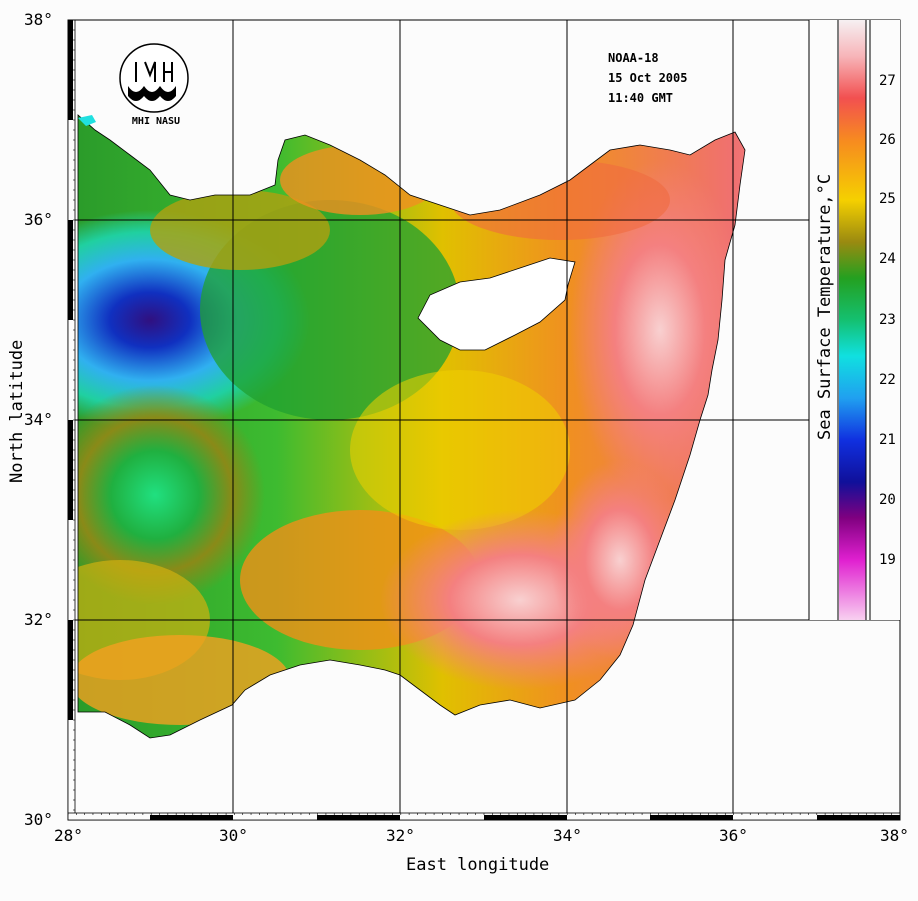 The width and height of the screenshot is (918, 901). What do you see at coordinates (641, 98) in the screenshot?
I see `acquisition-time: 11:40 GMT` at bounding box center [641, 98].